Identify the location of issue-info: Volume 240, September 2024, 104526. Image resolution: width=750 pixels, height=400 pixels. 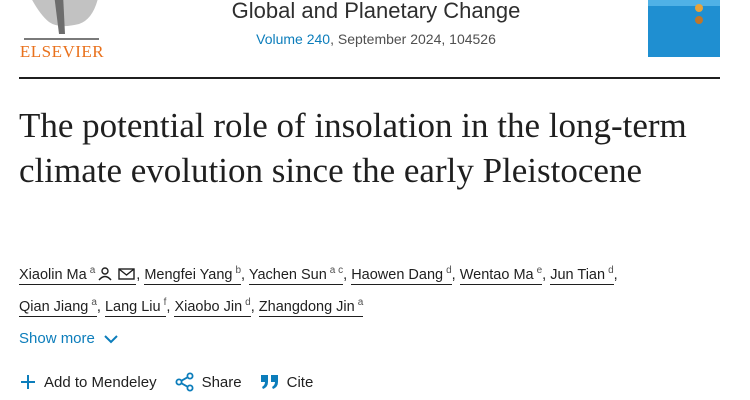
(376, 39).